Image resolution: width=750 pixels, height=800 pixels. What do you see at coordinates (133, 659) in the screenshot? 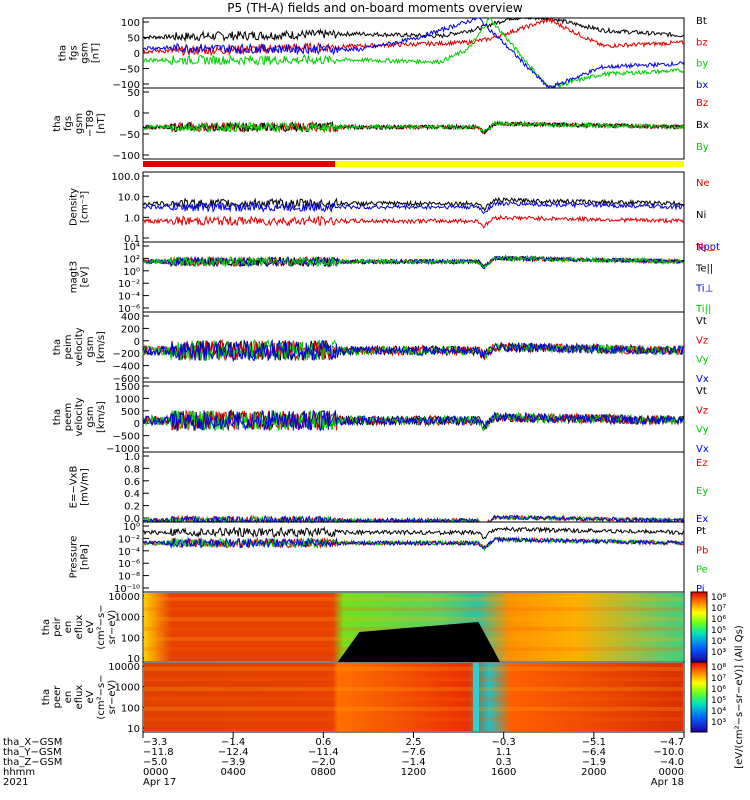
I see `ytick-label-peir_en_eflux: 10` at bounding box center [133, 659].